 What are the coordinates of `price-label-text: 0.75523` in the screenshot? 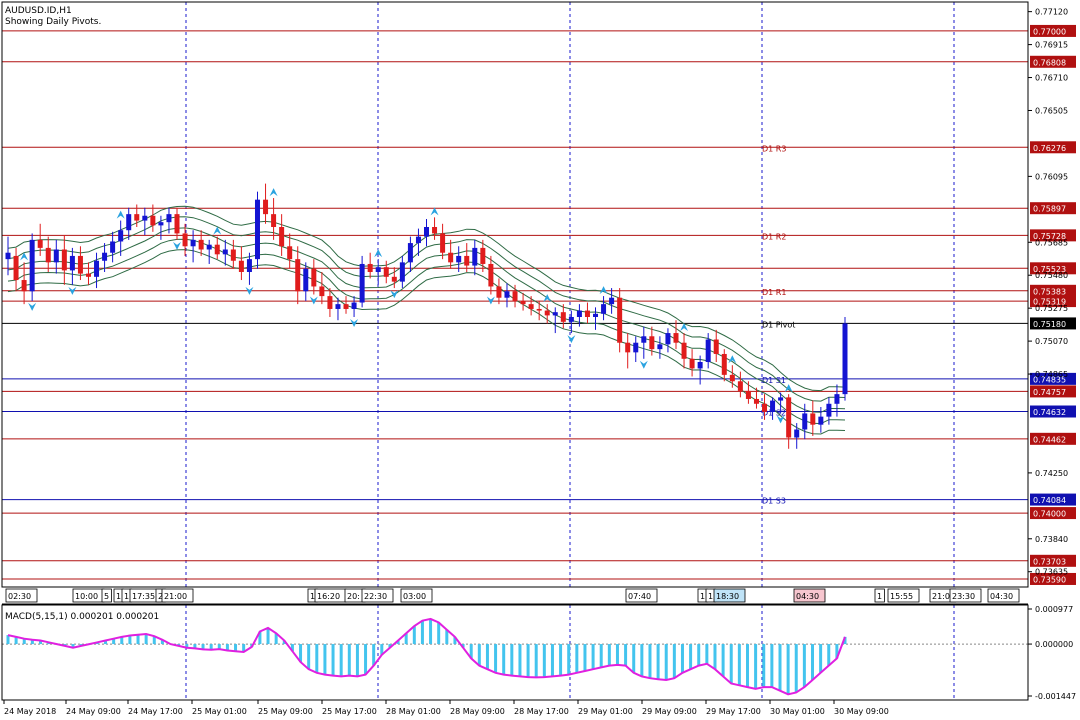 It's located at (1049, 269).